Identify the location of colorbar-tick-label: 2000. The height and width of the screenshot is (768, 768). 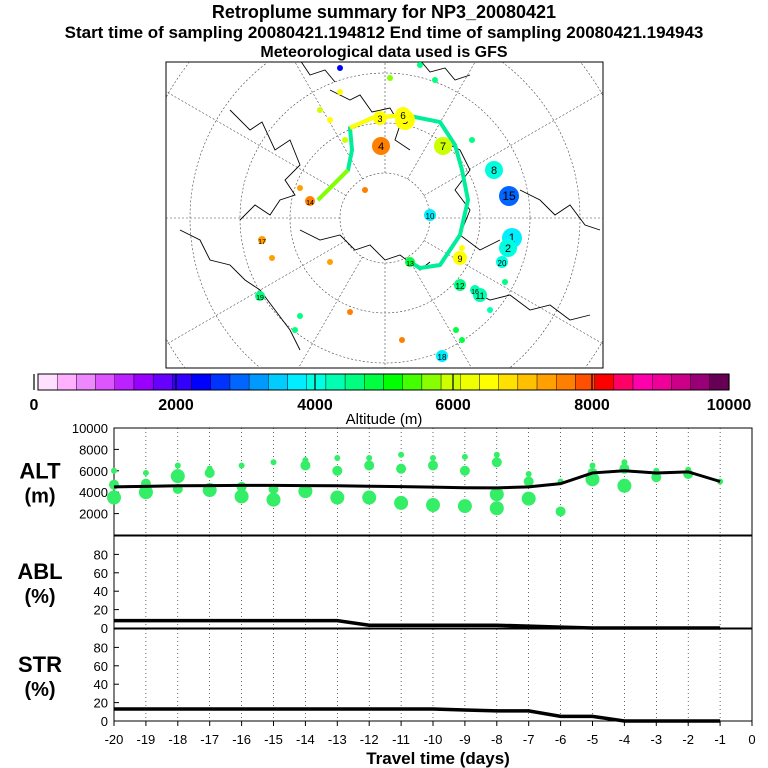
(176, 405).